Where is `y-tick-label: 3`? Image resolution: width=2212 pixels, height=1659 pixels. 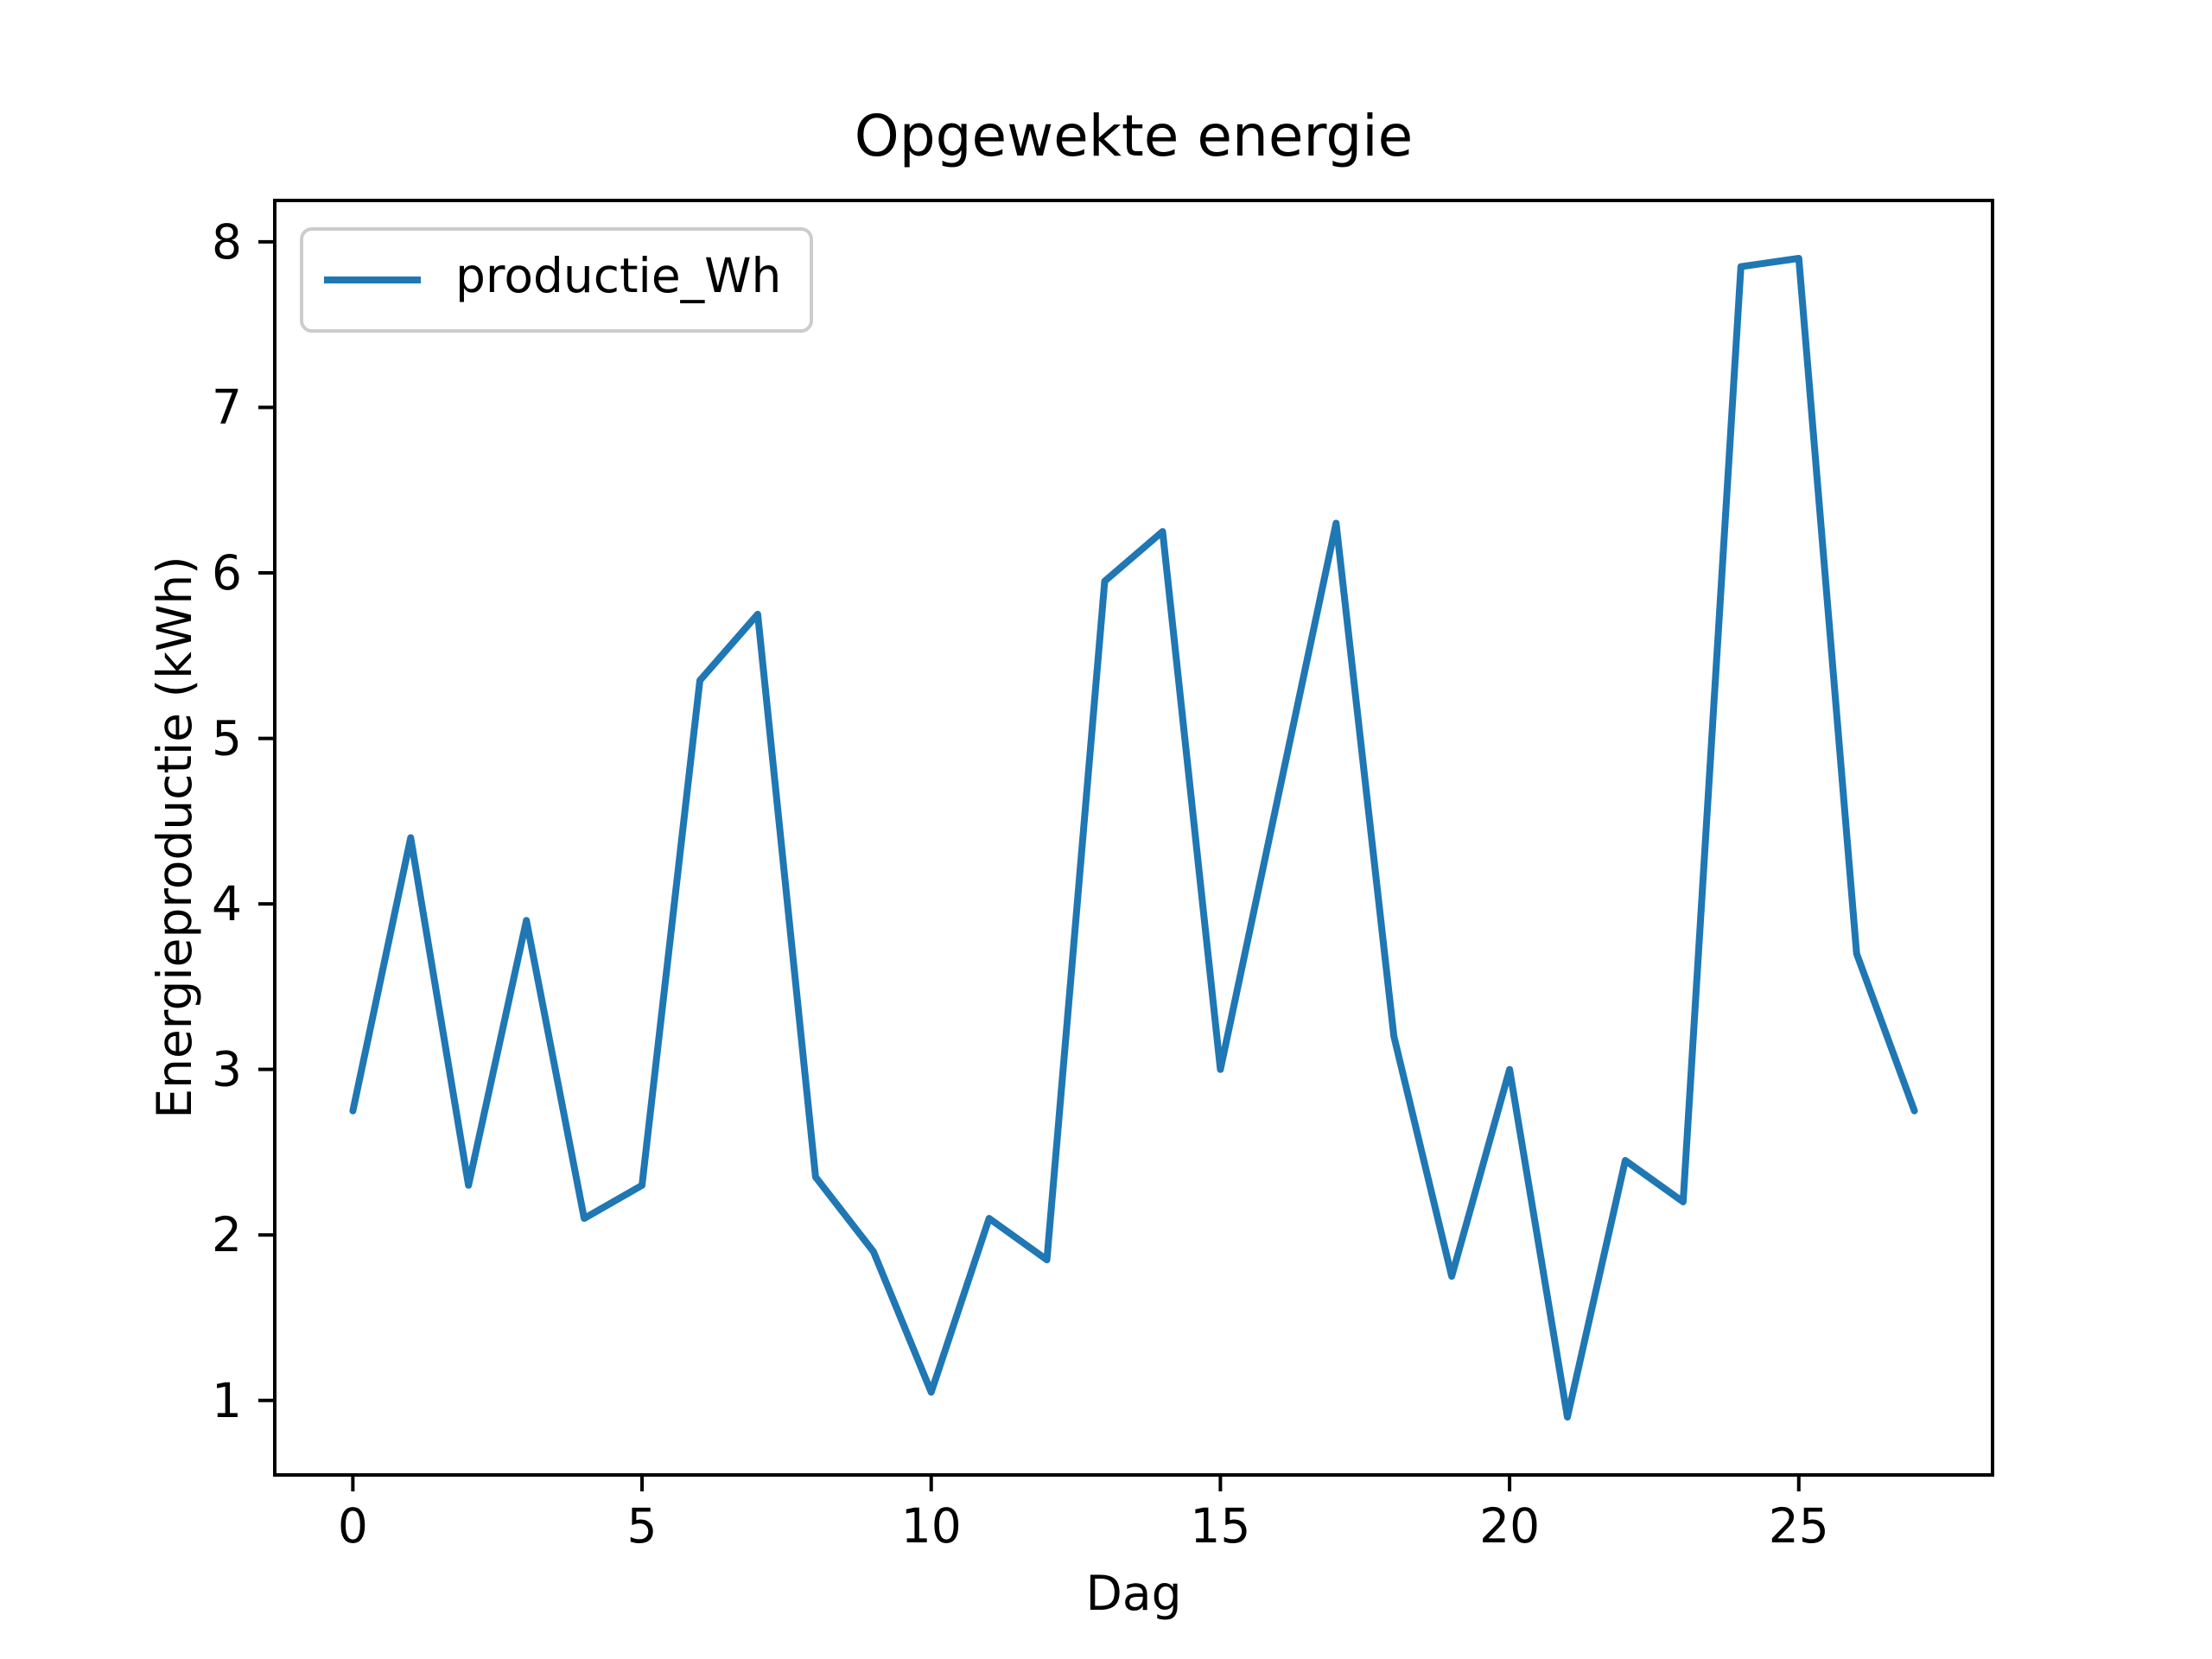
y-tick-label: 3 is located at coordinates (227, 1069).